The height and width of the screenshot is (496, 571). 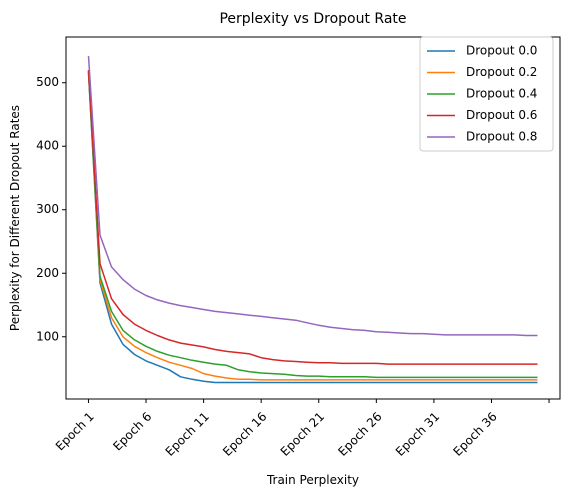 I want to click on y-tick-label: 100, so click(x=47, y=336).